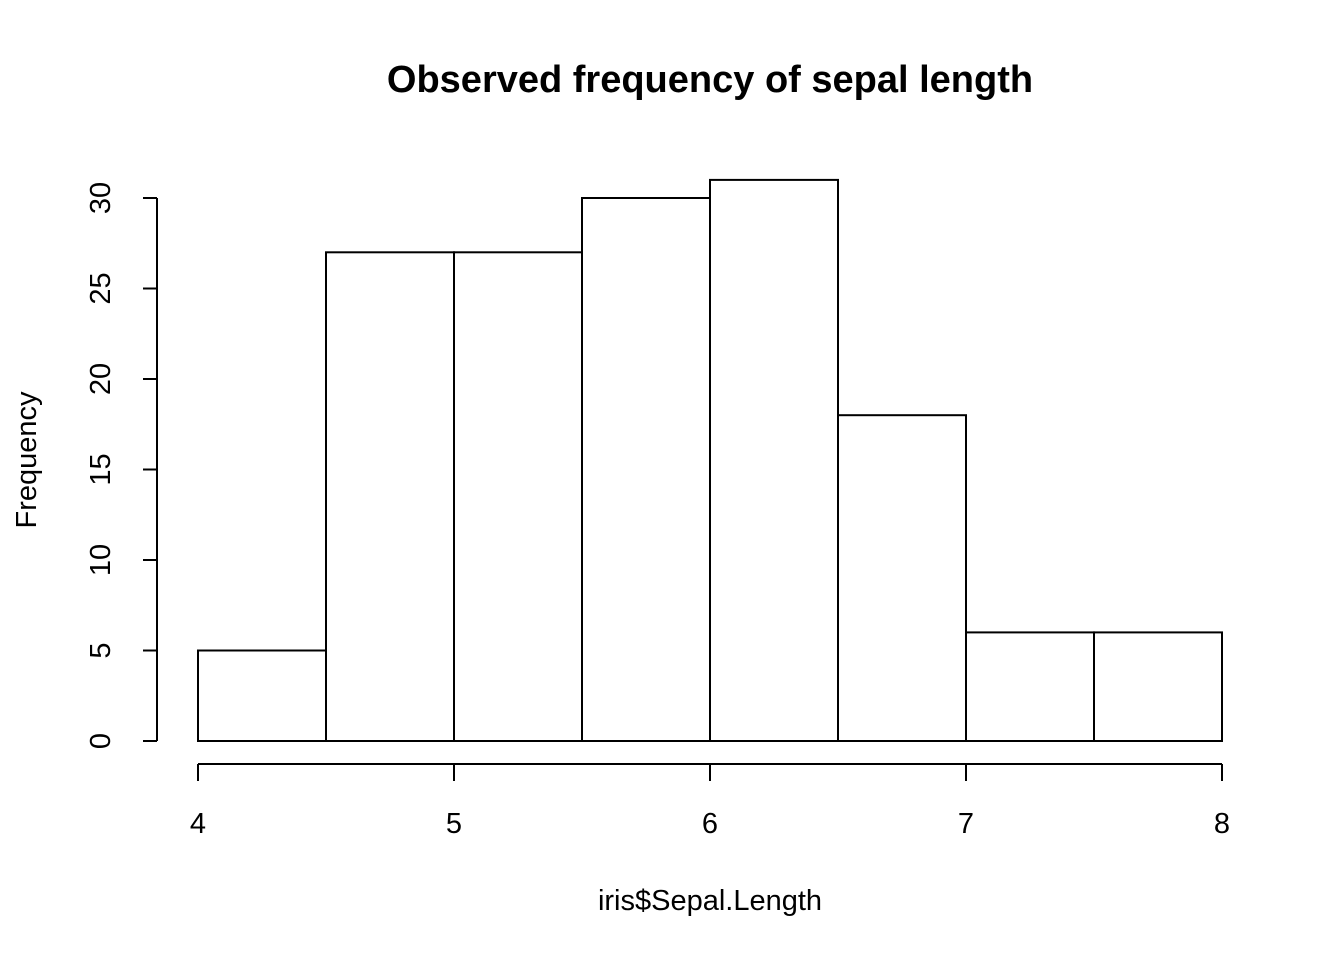 The width and height of the screenshot is (1344, 960). Describe the element at coordinates (710, 901) in the screenshot. I see `x-axis-label: iris$Sepal.Length` at that location.